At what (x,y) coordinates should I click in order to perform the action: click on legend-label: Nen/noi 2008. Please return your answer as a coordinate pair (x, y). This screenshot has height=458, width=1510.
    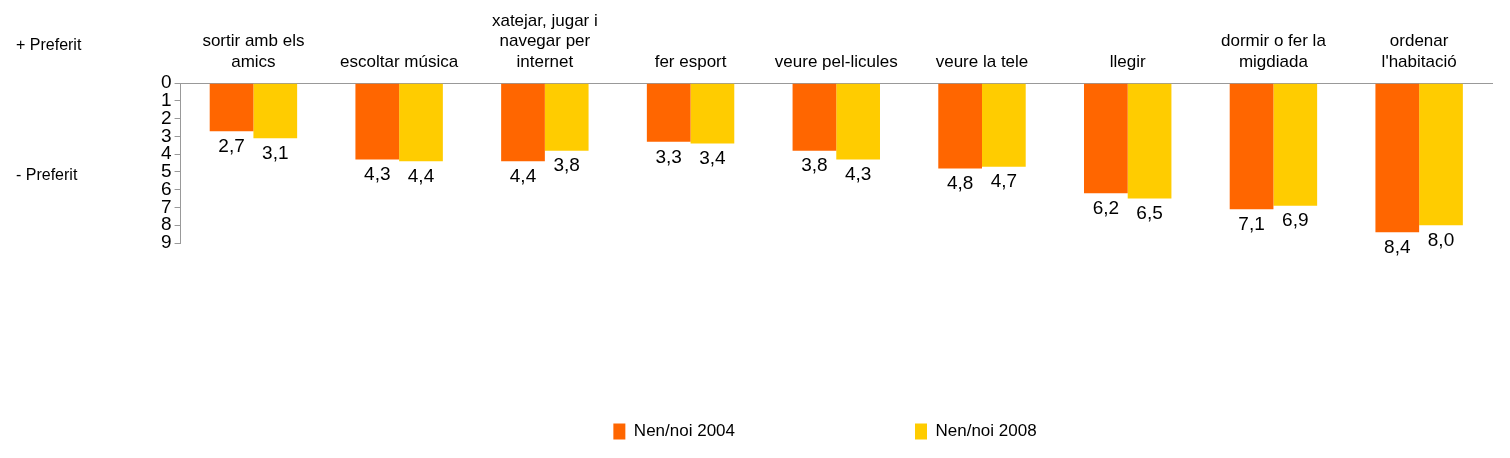
    Looking at the image, I should click on (986, 431).